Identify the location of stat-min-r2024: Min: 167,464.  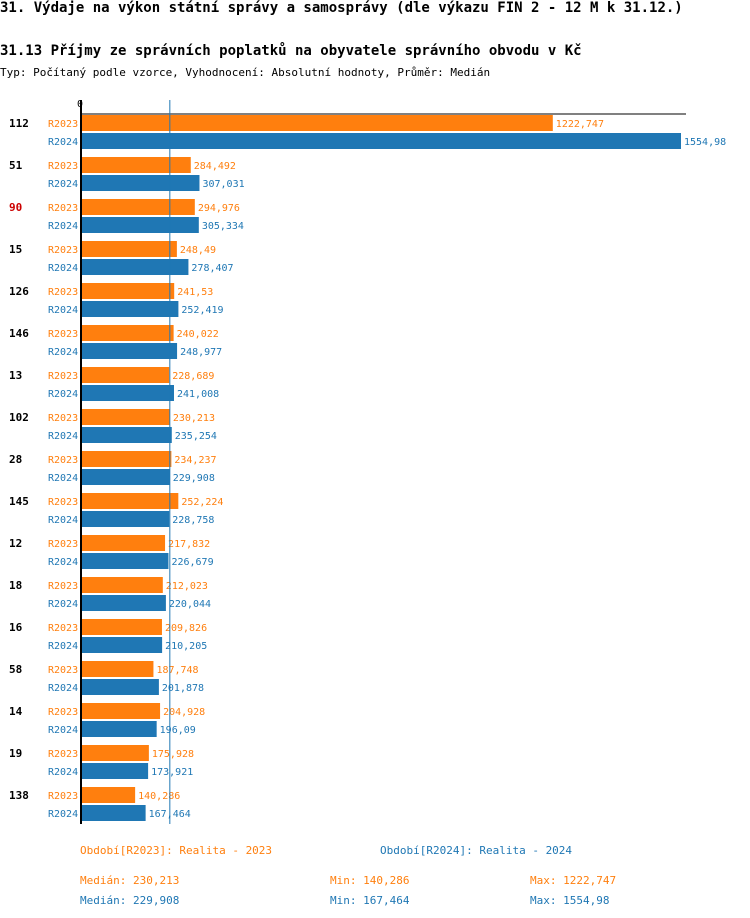
(370, 900).